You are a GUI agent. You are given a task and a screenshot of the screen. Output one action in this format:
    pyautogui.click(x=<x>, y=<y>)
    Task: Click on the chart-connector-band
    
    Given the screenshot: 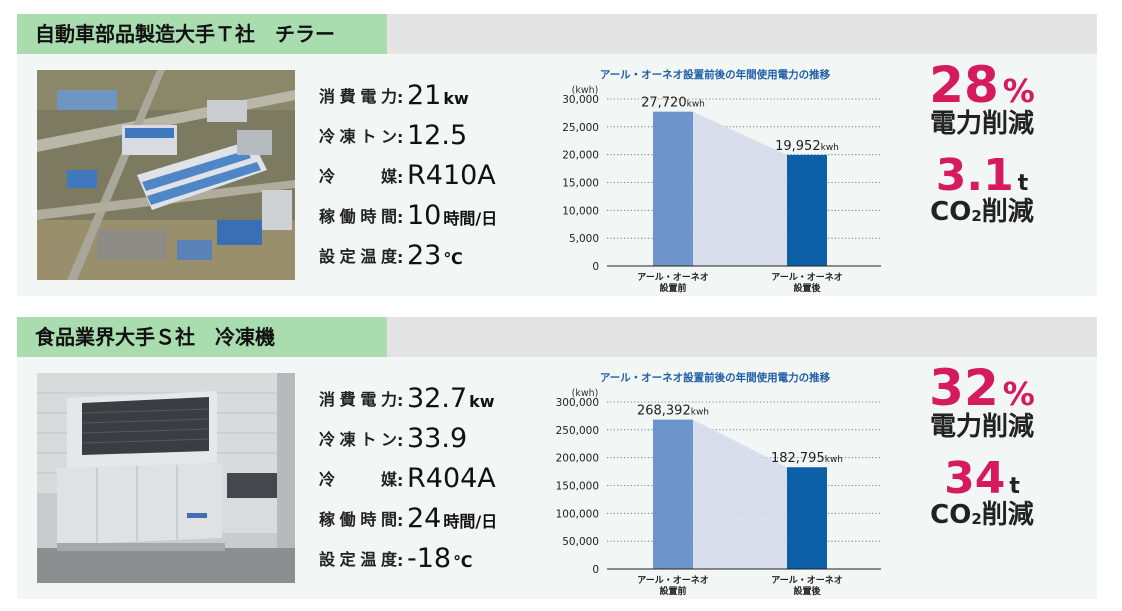 What is the action you would take?
    pyautogui.click(x=740, y=188)
    